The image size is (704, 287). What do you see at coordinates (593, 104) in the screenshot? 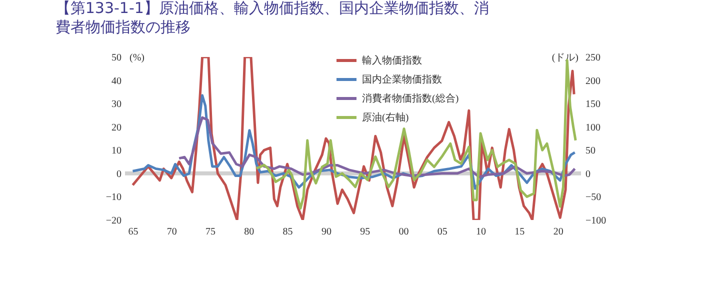
I see `y2-tick-label: 150` at bounding box center [593, 104].